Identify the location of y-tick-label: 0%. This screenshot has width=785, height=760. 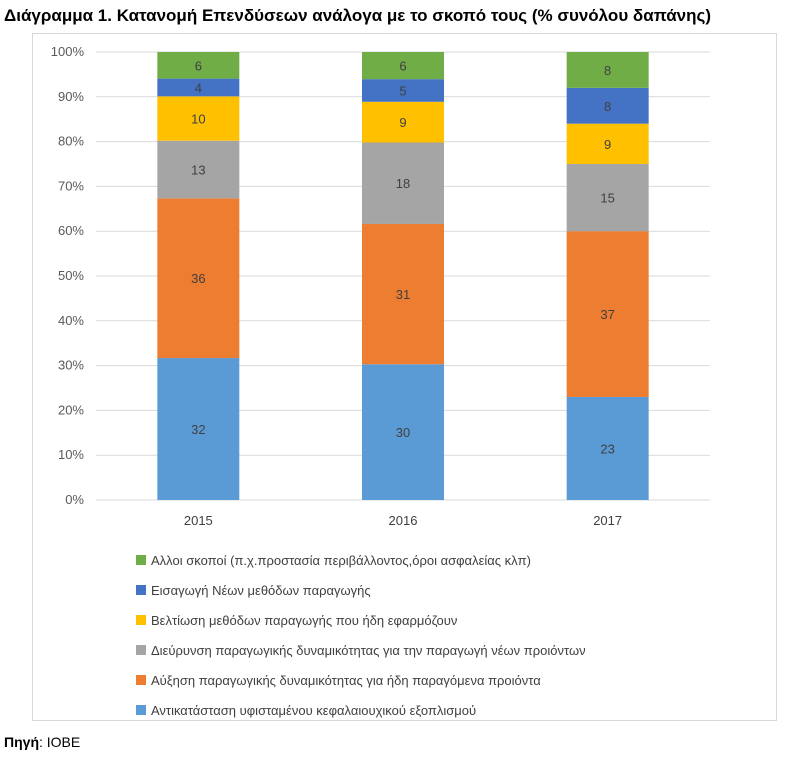
(74, 499).